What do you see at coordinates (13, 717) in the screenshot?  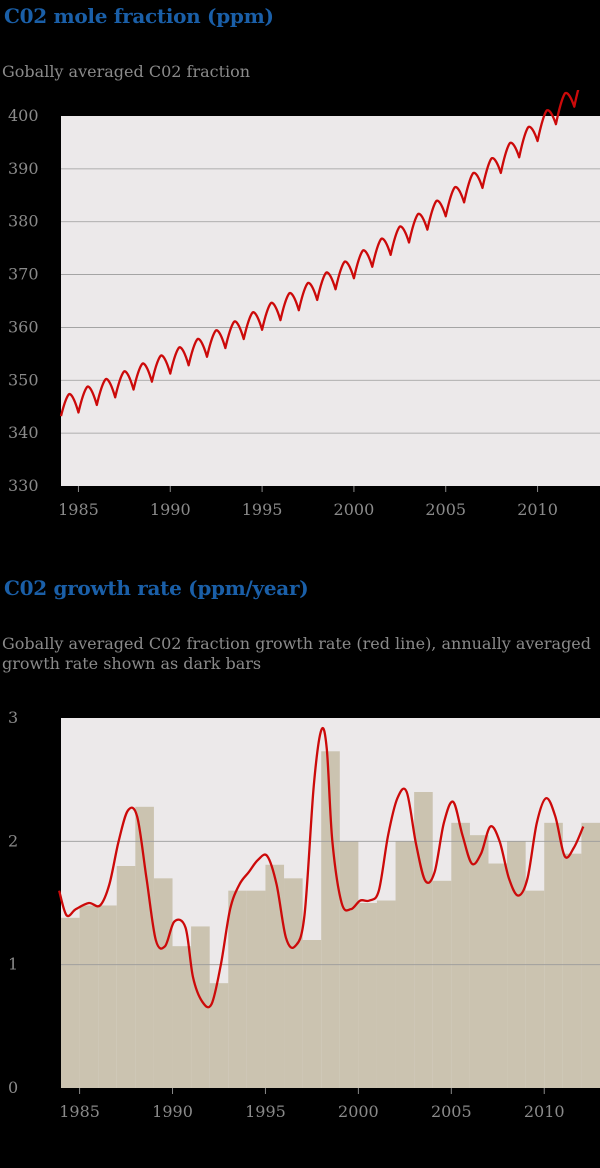 I see `y-tick-label: 3` at bounding box center [13, 717].